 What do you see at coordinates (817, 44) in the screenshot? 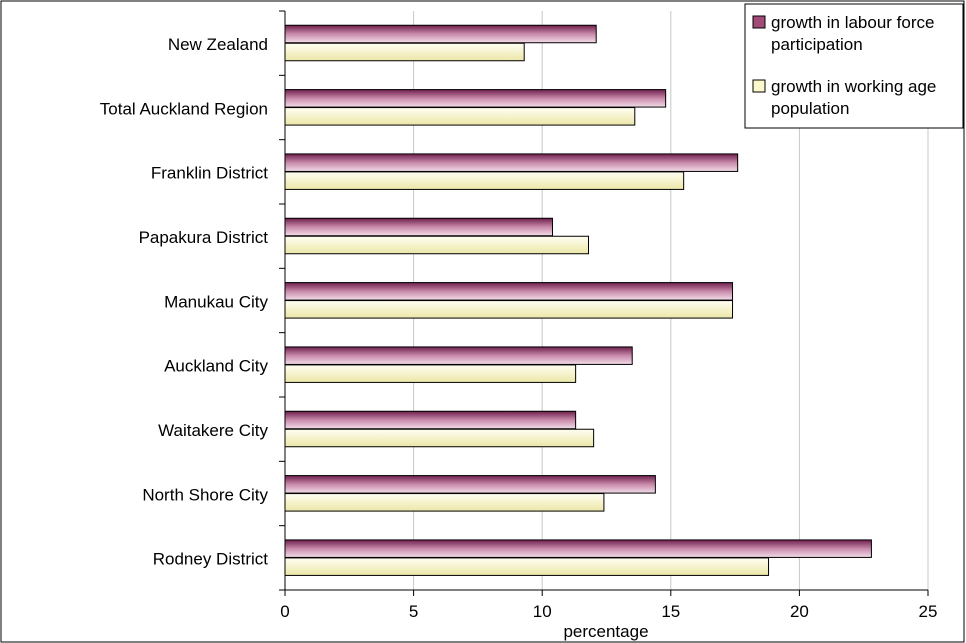
I see `legend-label: participation` at bounding box center [817, 44].